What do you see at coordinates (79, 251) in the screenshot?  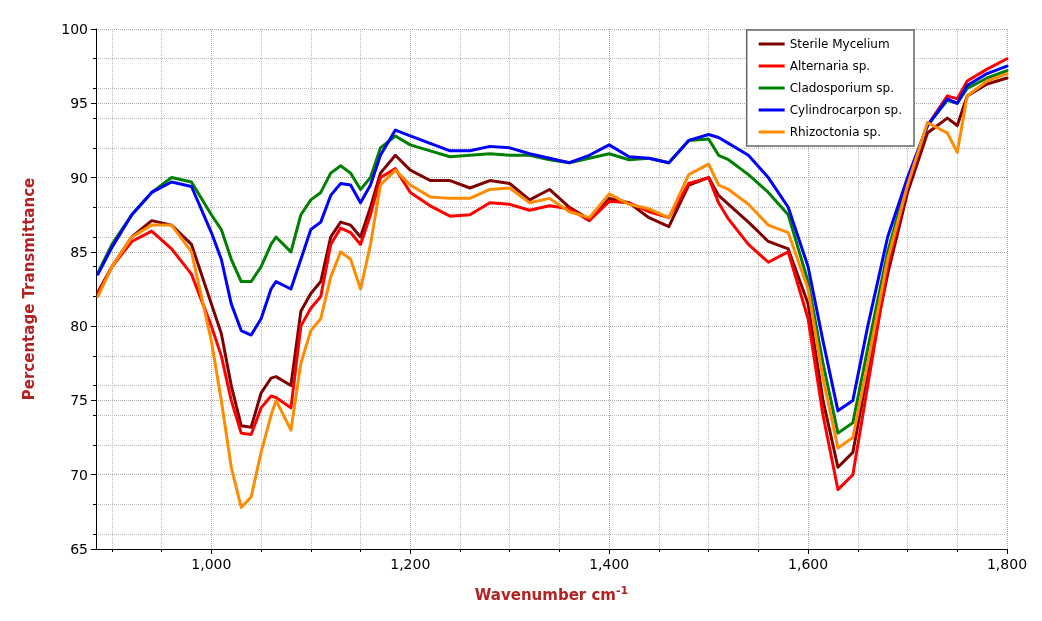 I see `y-tick-label: 85` at bounding box center [79, 251].